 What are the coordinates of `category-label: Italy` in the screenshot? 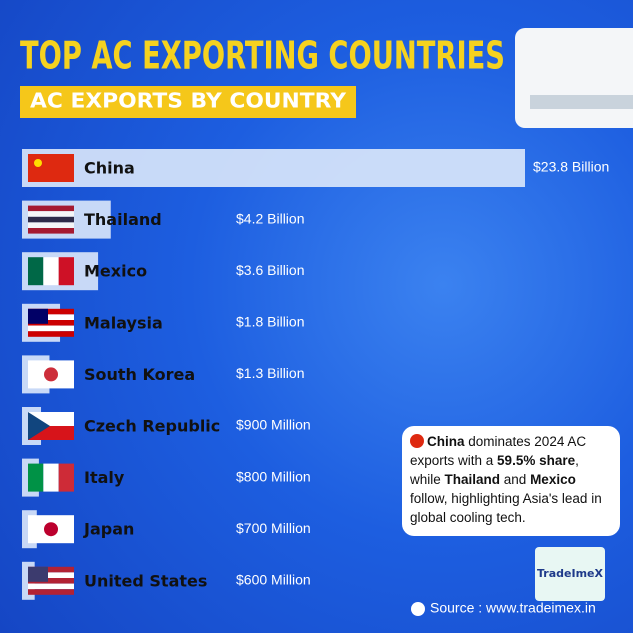 It's located at (104, 477).